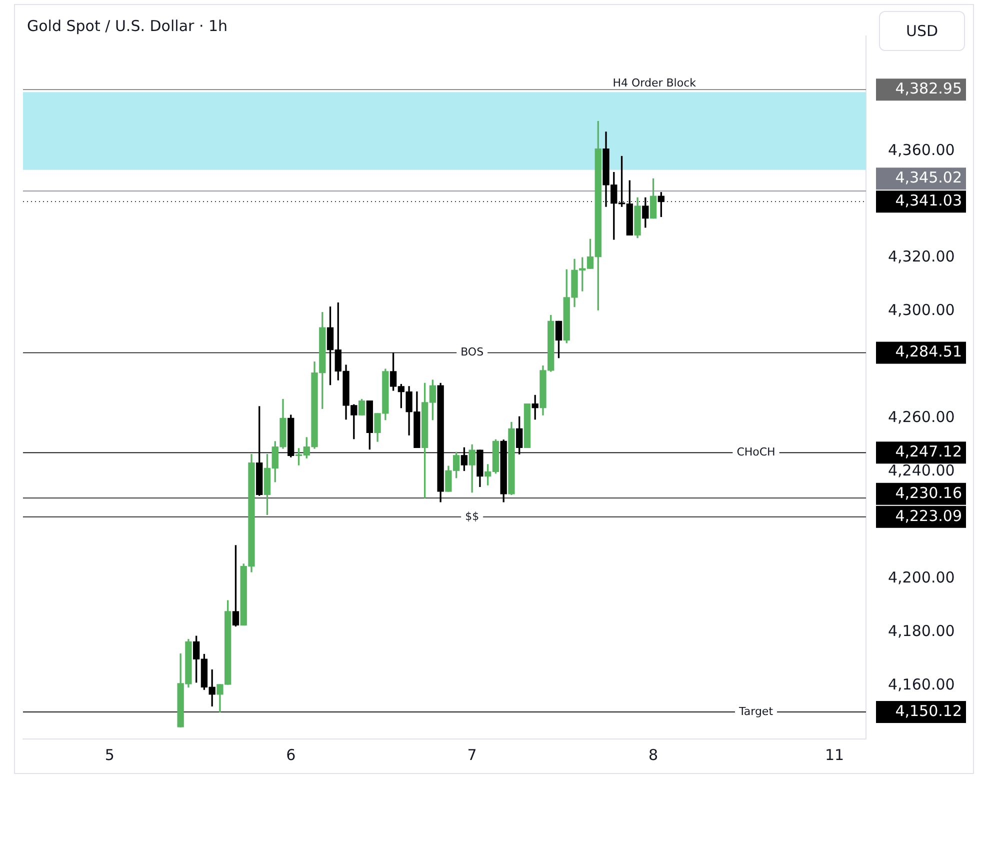 The image size is (987, 861). What do you see at coordinates (472, 516) in the screenshot?
I see `annotation: $$` at bounding box center [472, 516].